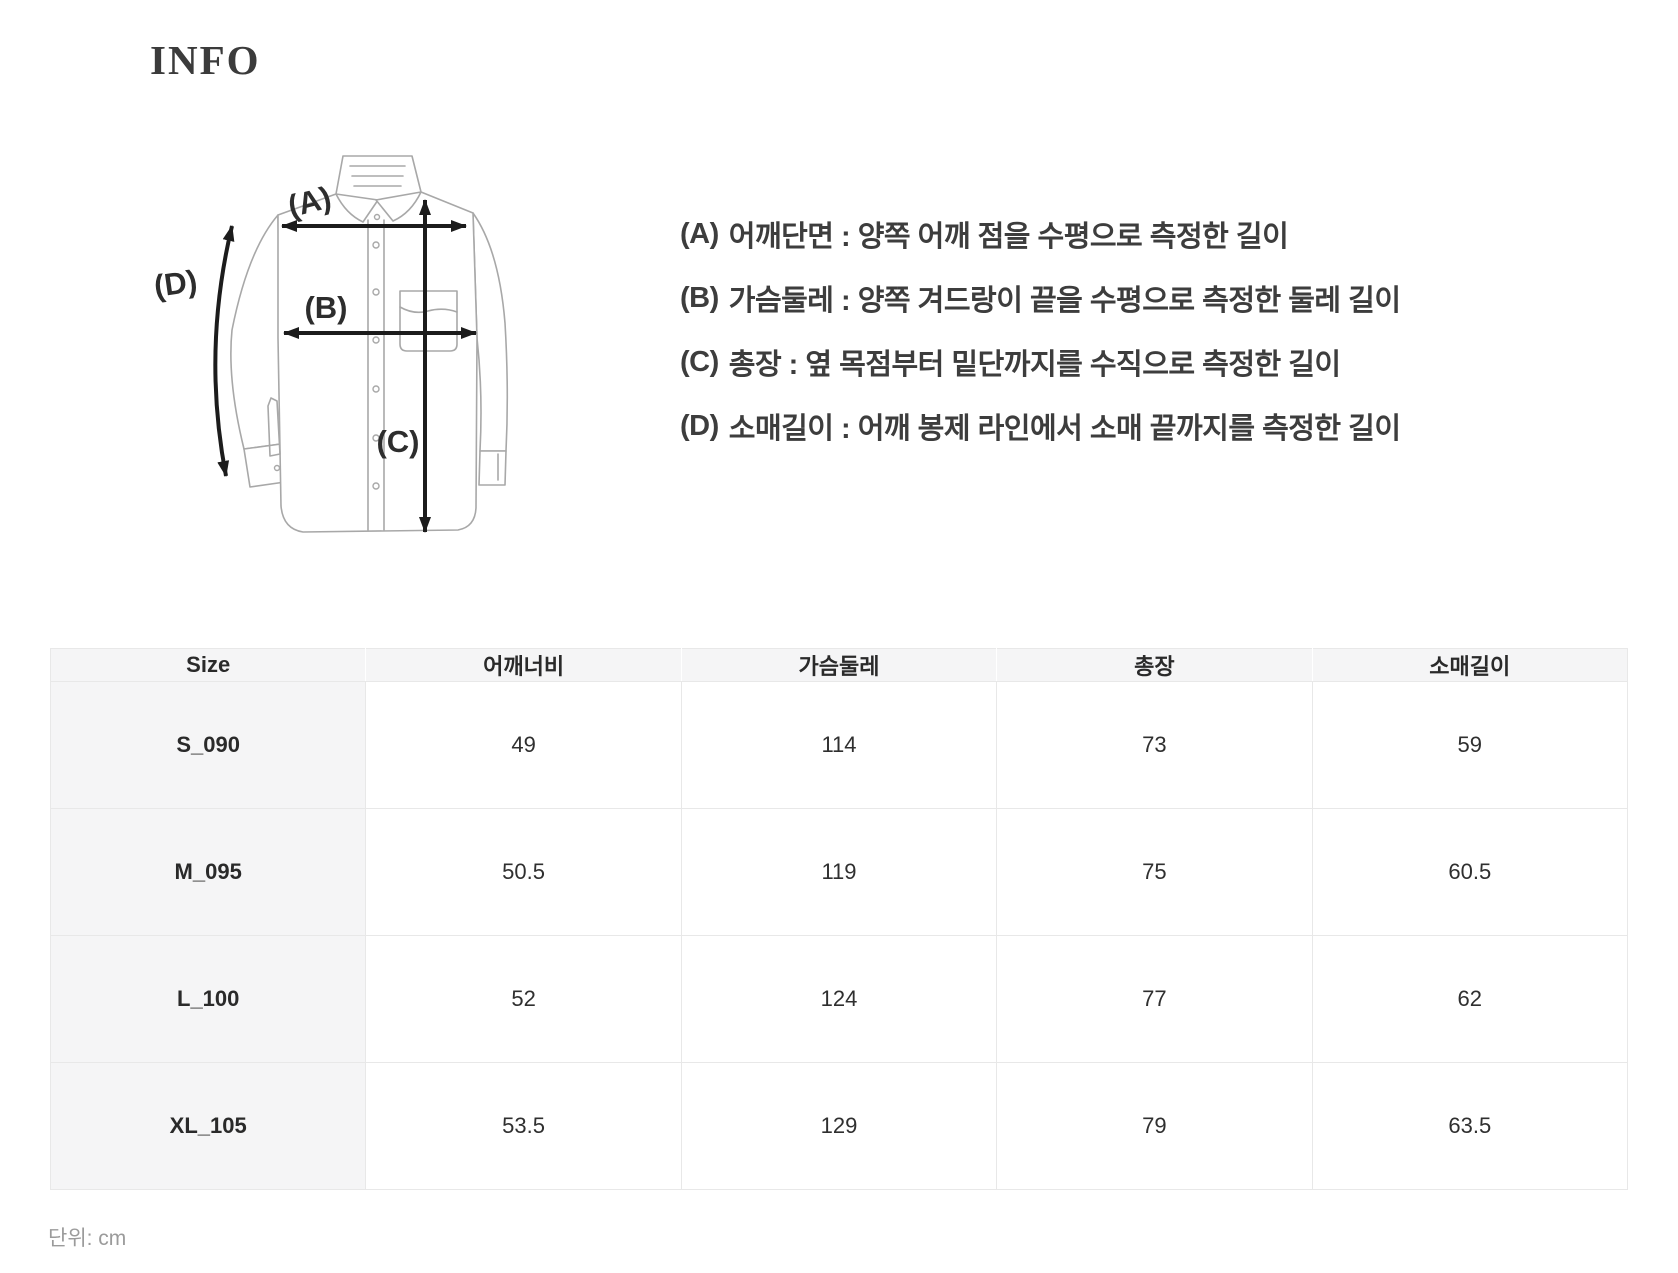 This screenshot has height=1273, width=1678. Describe the element at coordinates (490, 332) in the screenshot. I see `shirt-right-sleeve` at that location.